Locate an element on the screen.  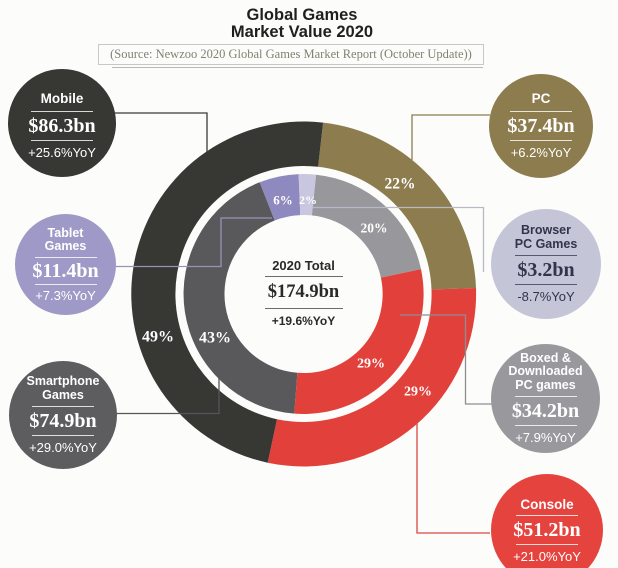
svg-text: 20% is located at coordinates (374, 228).